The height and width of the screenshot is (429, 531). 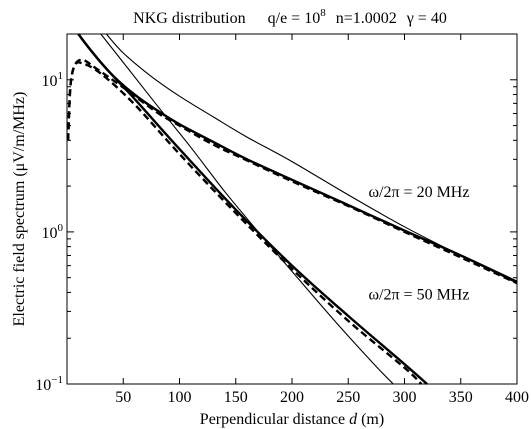 What do you see at coordinates (19, 209) in the screenshot?
I see `y-axis-label: Electric field spectrum (μV/m/MHz)` at bounding box center [19, 209].